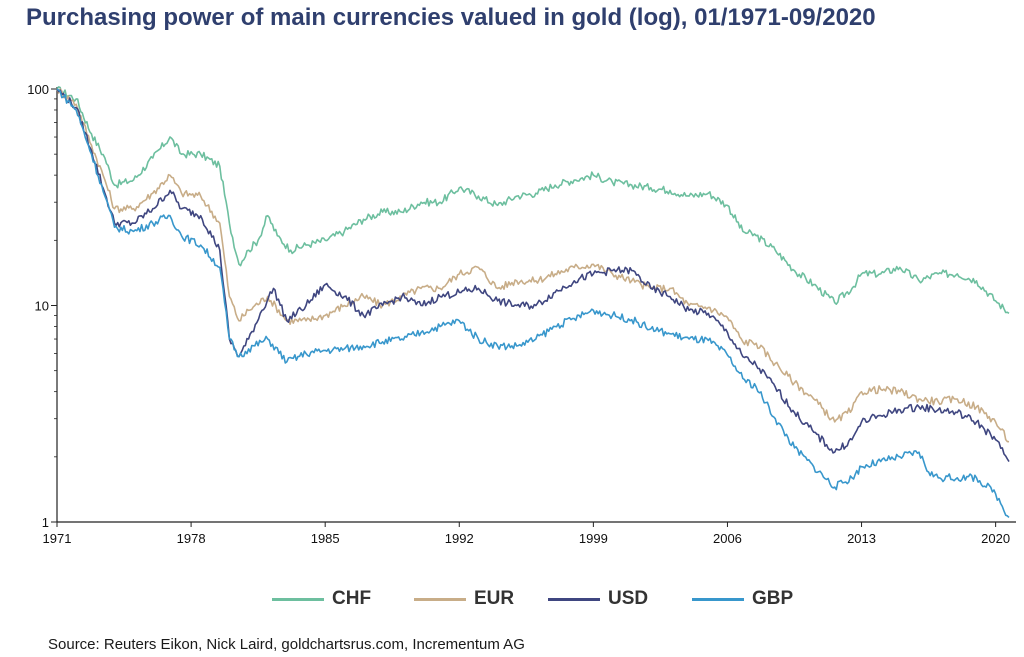 The width and height of the screenshot is (1024, 657). I want to click on legend-item-eur: EUR, so click(464, 599).